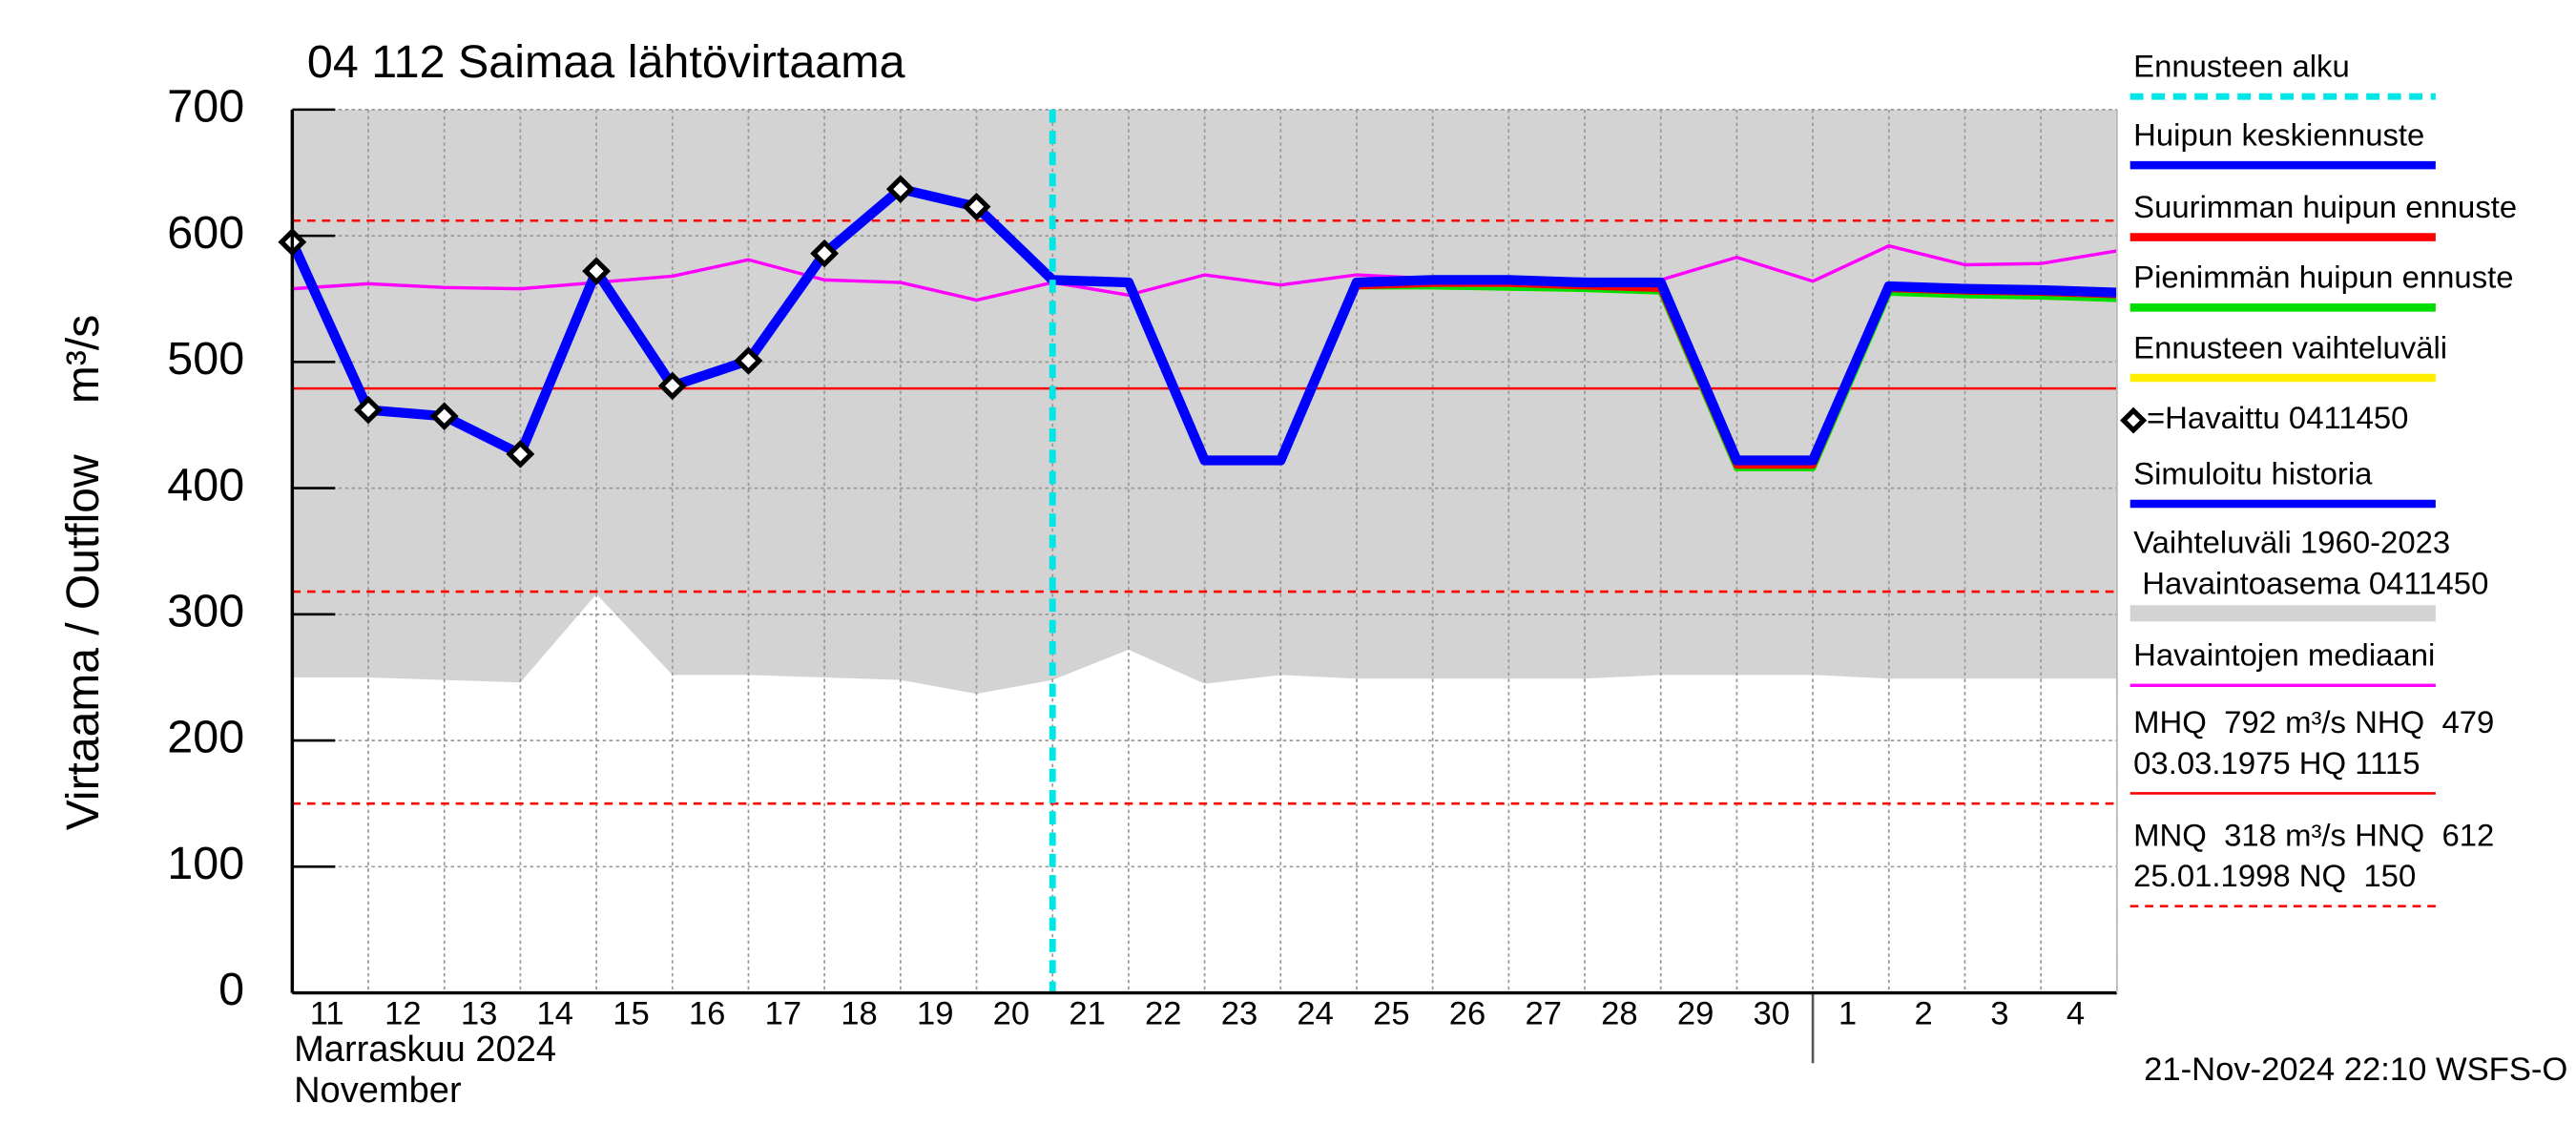 The height and width of the screenshot is (1145, 2576). What do you see at coordinates (1467, 1014) in the screenshot?
I see `x-tick-label: 26` at bounding box center [1467, 1014].